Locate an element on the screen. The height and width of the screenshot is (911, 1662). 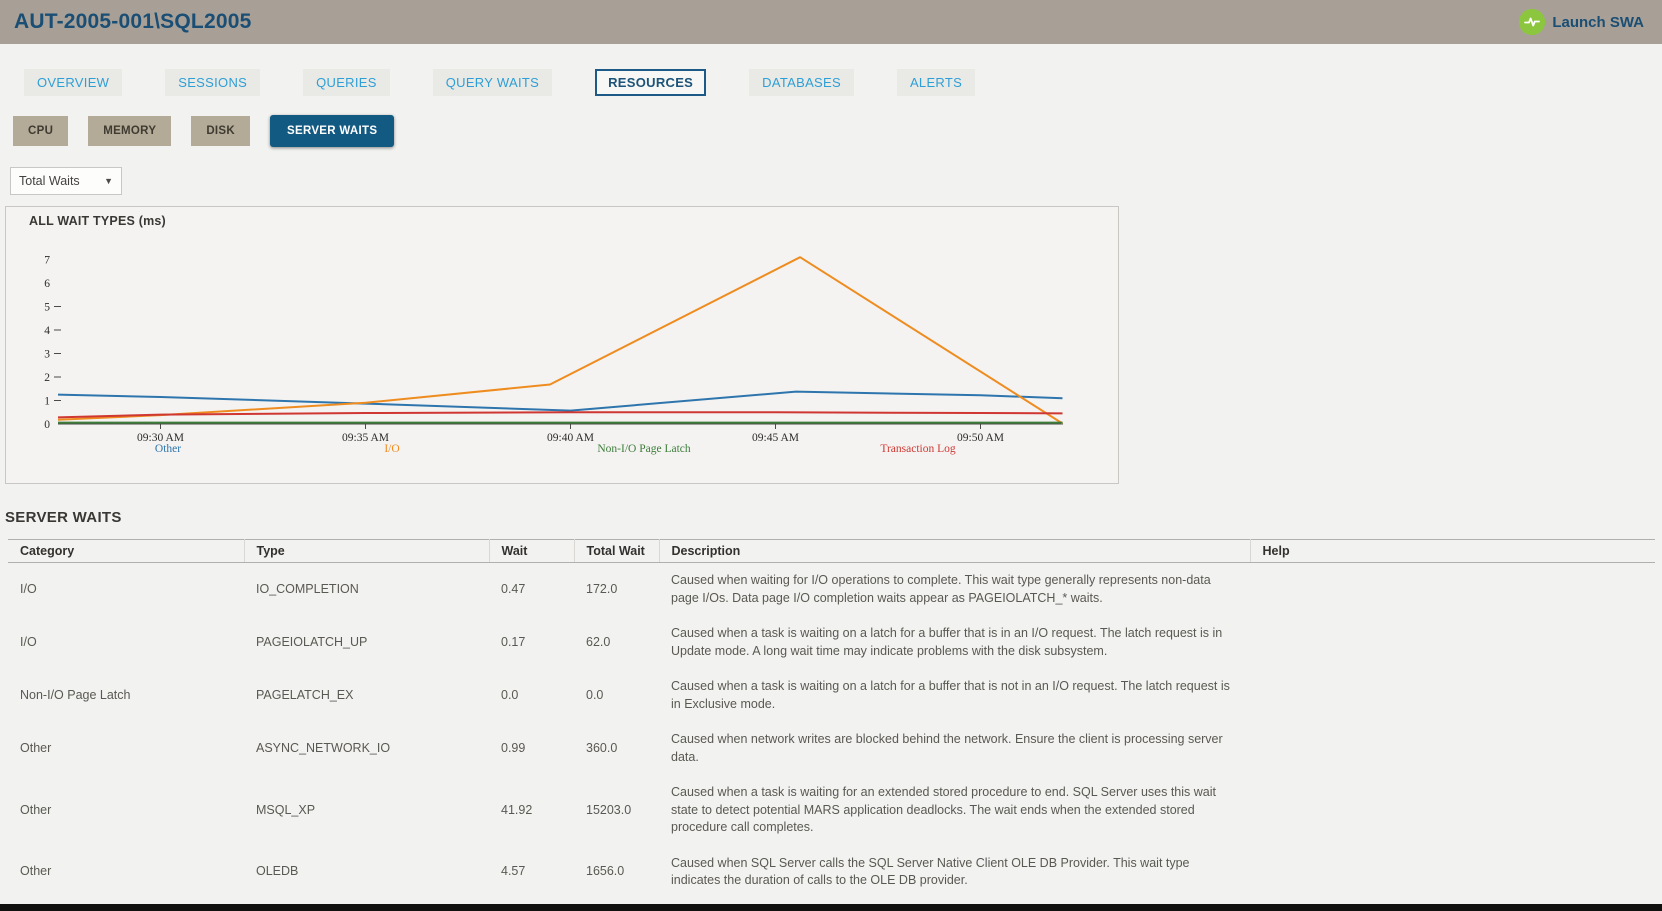
tab-overview: OVERVIEW is located at coordinates (73, 82).